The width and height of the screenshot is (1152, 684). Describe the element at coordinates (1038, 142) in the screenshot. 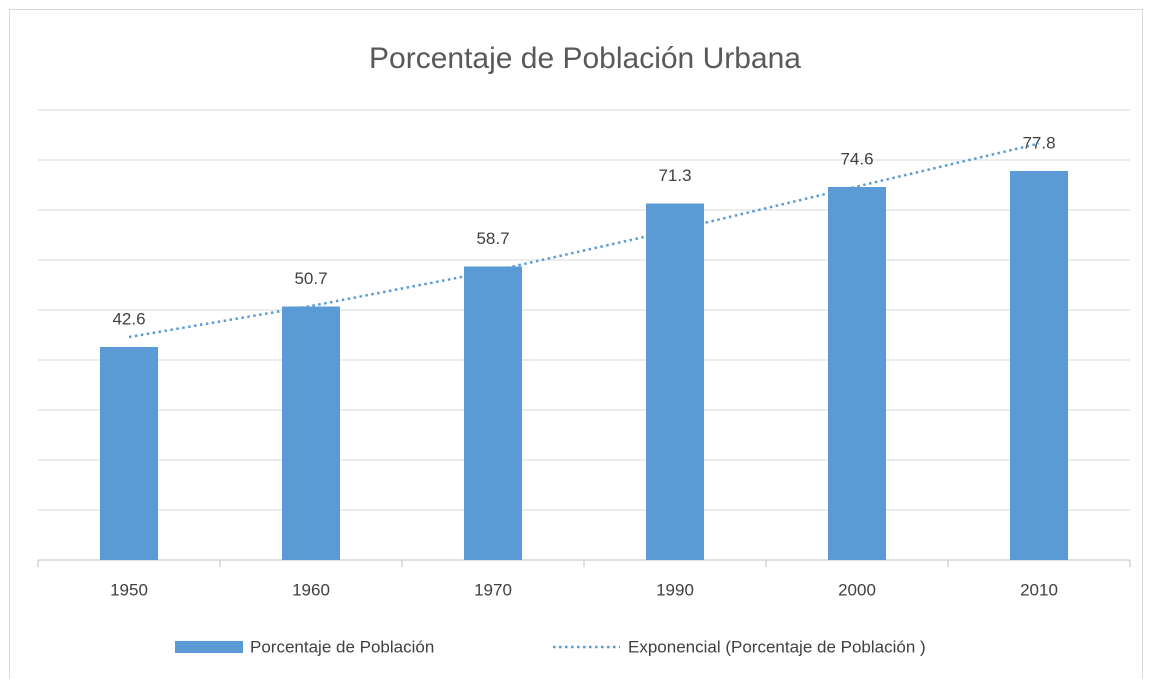

I see `data-label: 77.8` at that location.